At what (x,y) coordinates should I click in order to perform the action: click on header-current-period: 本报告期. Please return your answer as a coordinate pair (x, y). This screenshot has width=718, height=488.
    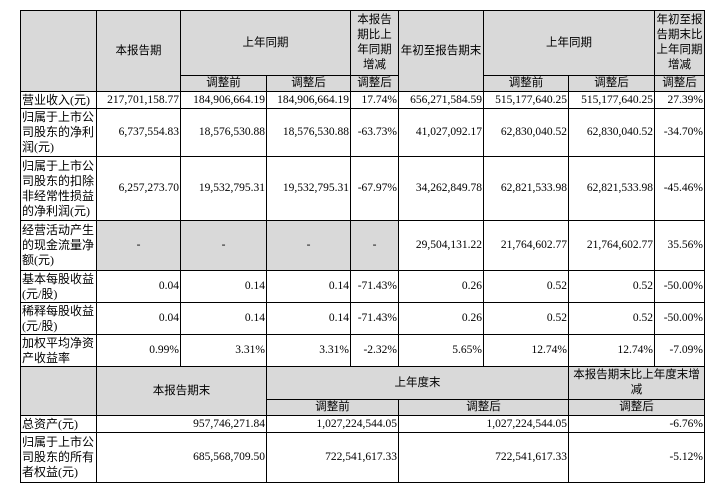
    Looking at the image, I should click on (138, 51).